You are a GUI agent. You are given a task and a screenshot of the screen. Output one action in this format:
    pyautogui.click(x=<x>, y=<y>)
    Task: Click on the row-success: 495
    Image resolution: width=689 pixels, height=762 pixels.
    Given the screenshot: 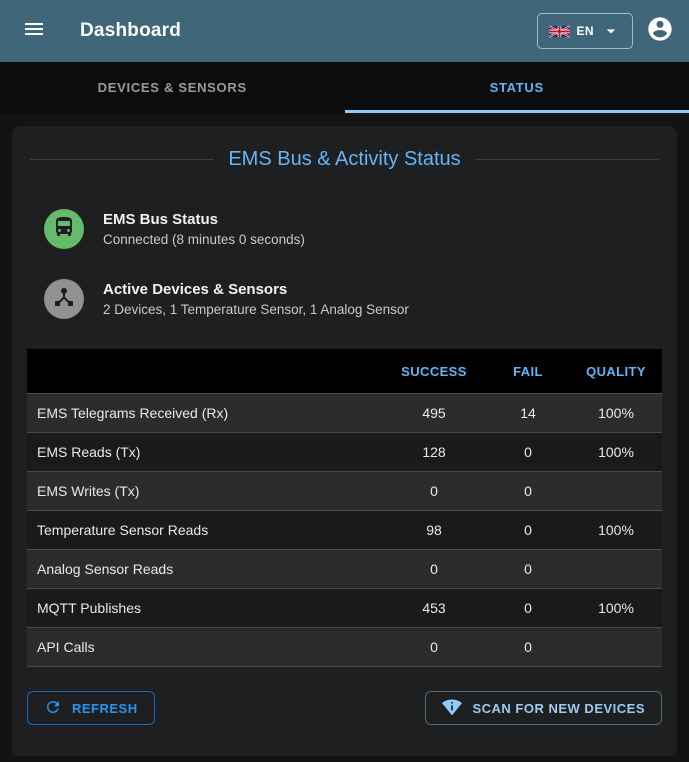 What is the action you would take?
    pyautogui.click(x=434, y=413)
    